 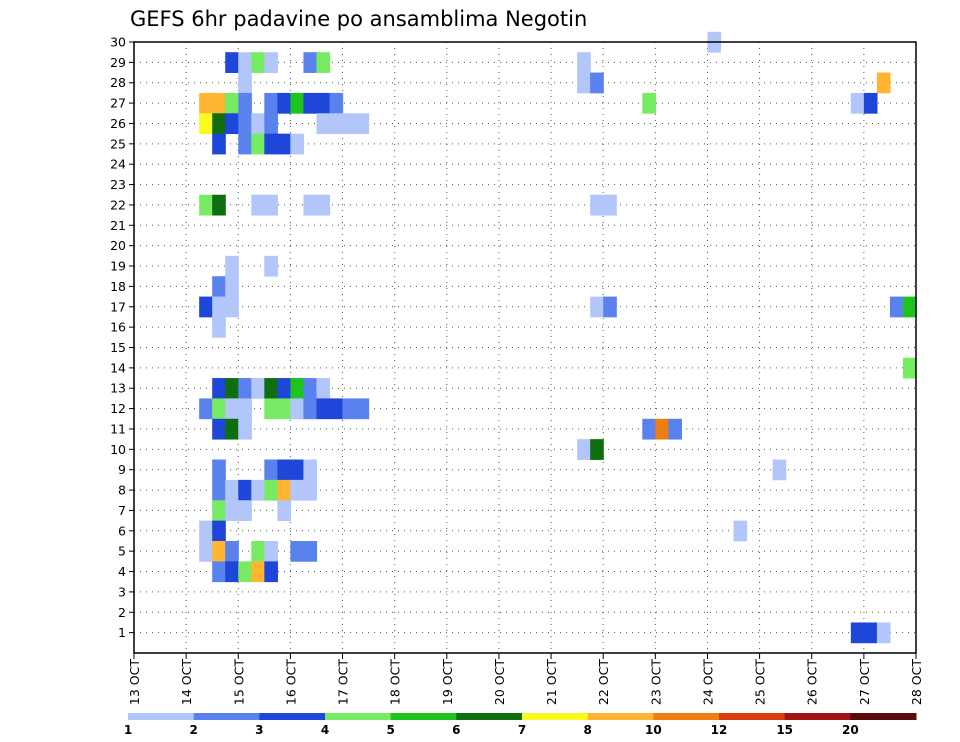 What do you see at coordinates (118, 184) in the screenshot?
I see `y-tick-label: 23` at bounding box center [118, 184].